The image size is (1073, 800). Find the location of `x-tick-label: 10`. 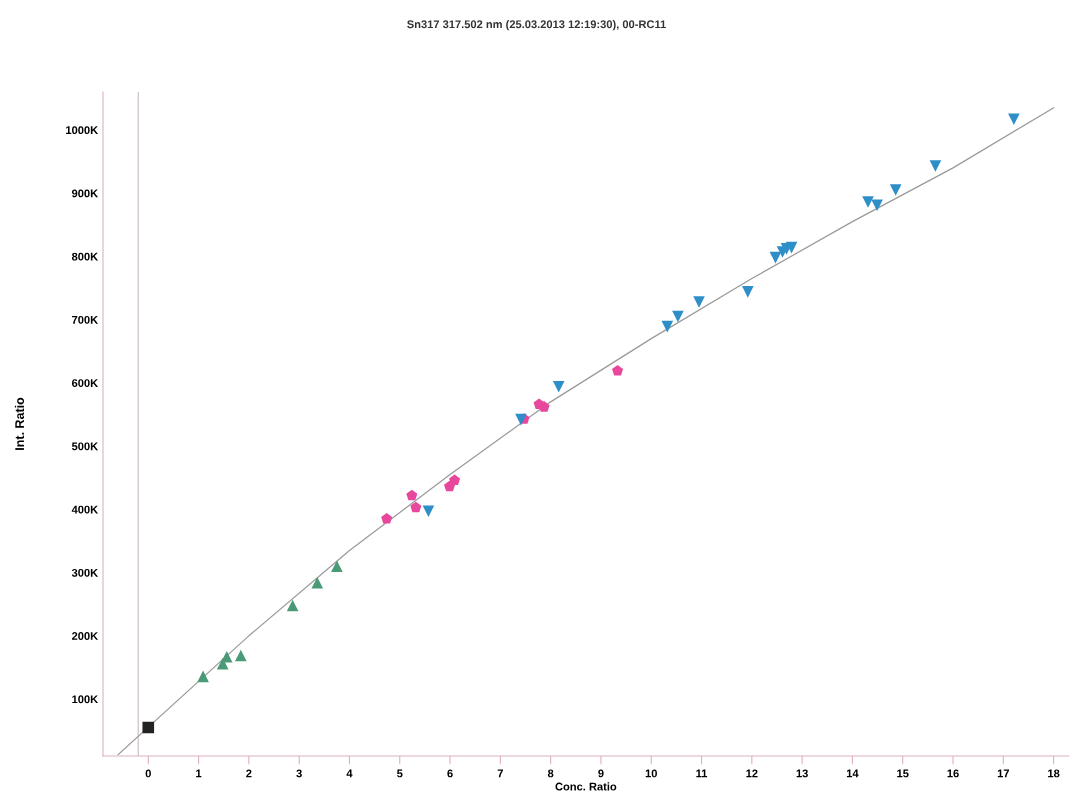

x-tick-label: 10 is located at coordinates (651, 773).